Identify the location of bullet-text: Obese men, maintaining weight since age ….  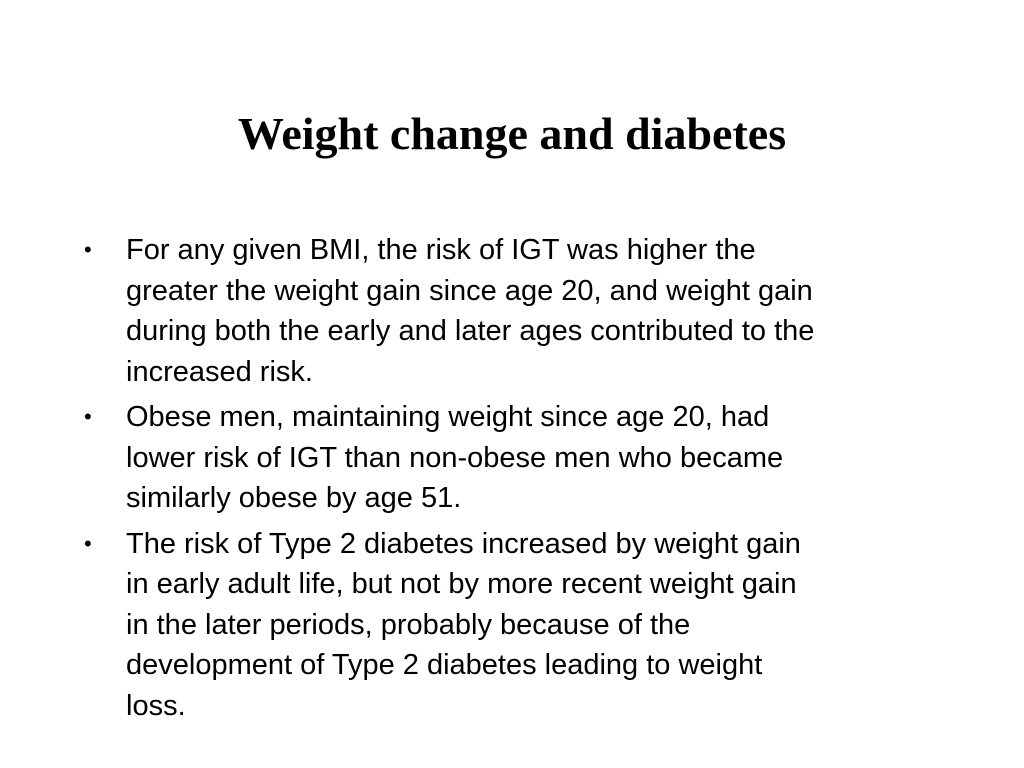
(455, 457).